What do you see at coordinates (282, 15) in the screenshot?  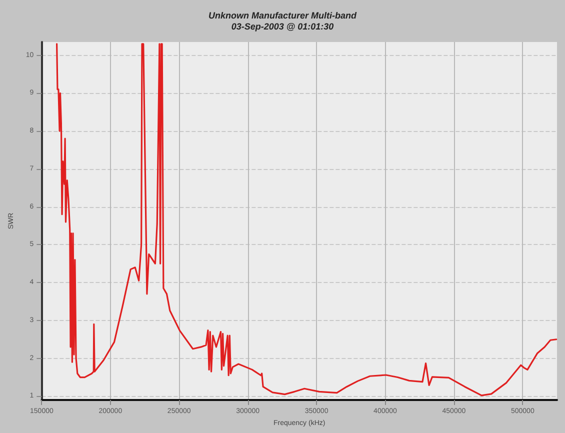 I see `chart-title: Unknown Manufacturer Multi-band` at bounding box center [282, 15].